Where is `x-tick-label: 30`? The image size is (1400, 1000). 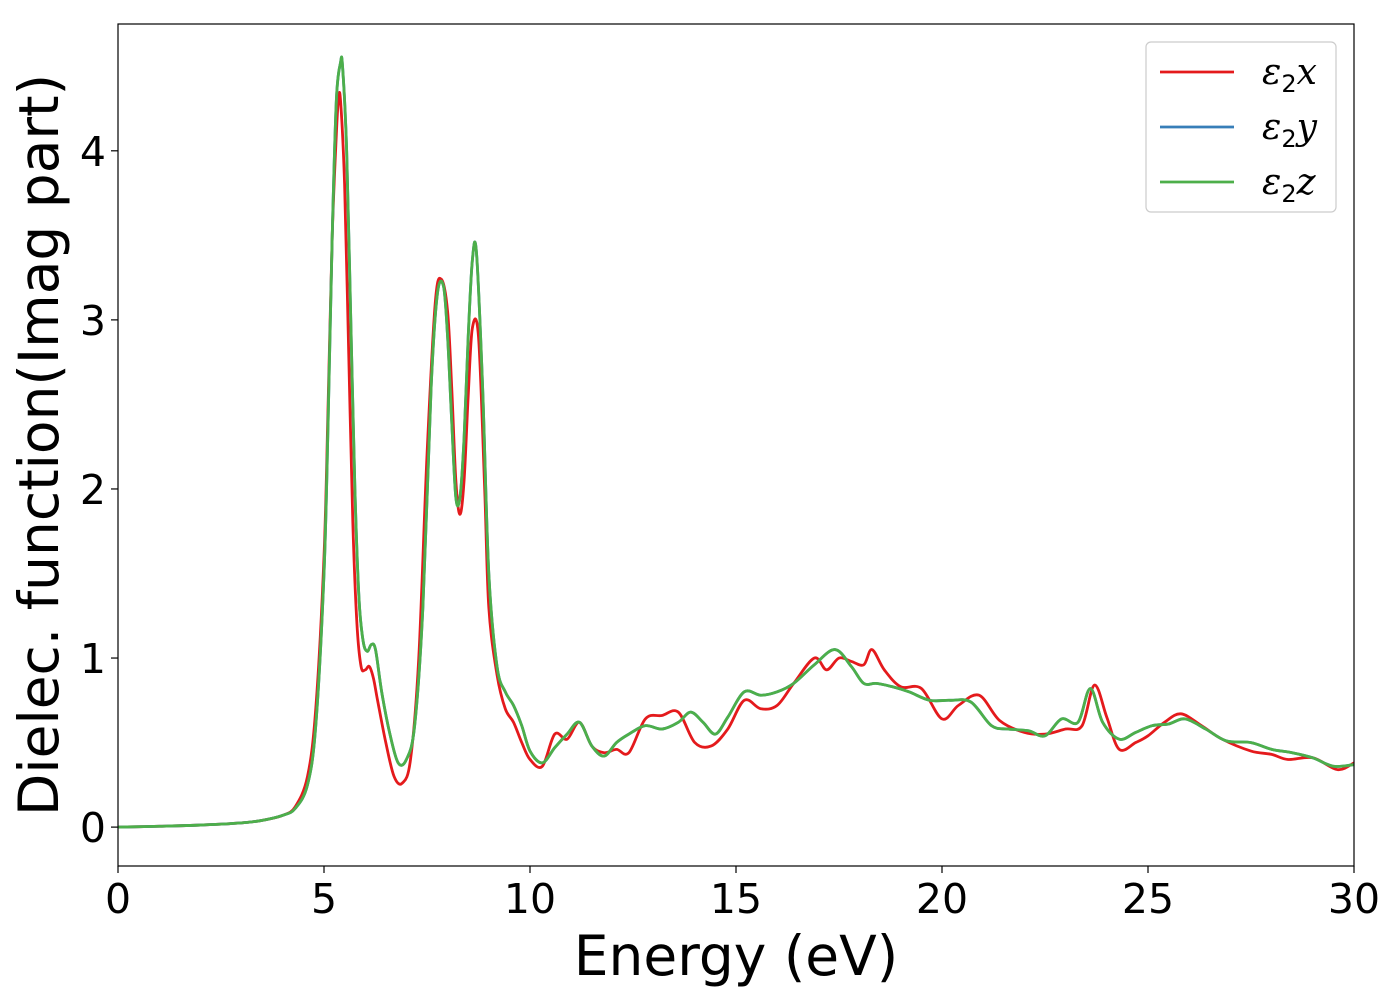 x-tick-label: 30 is located at coordinates (1354, 899).